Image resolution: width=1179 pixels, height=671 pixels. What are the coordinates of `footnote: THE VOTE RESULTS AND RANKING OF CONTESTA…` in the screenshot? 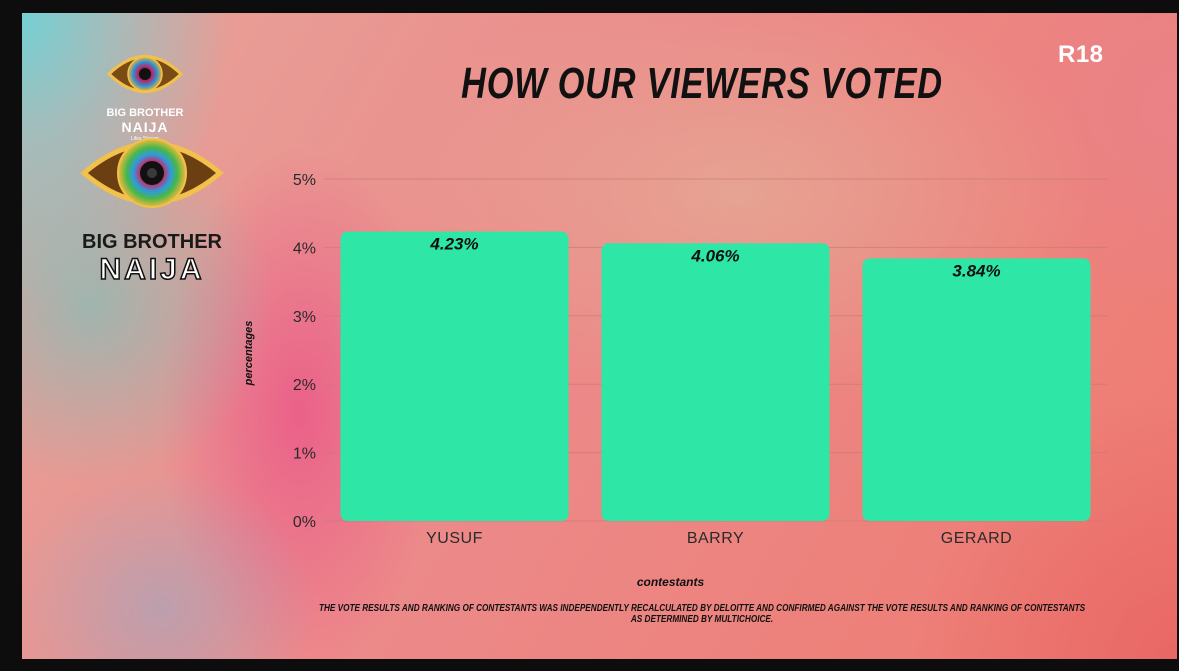 It's located at (702, 614).